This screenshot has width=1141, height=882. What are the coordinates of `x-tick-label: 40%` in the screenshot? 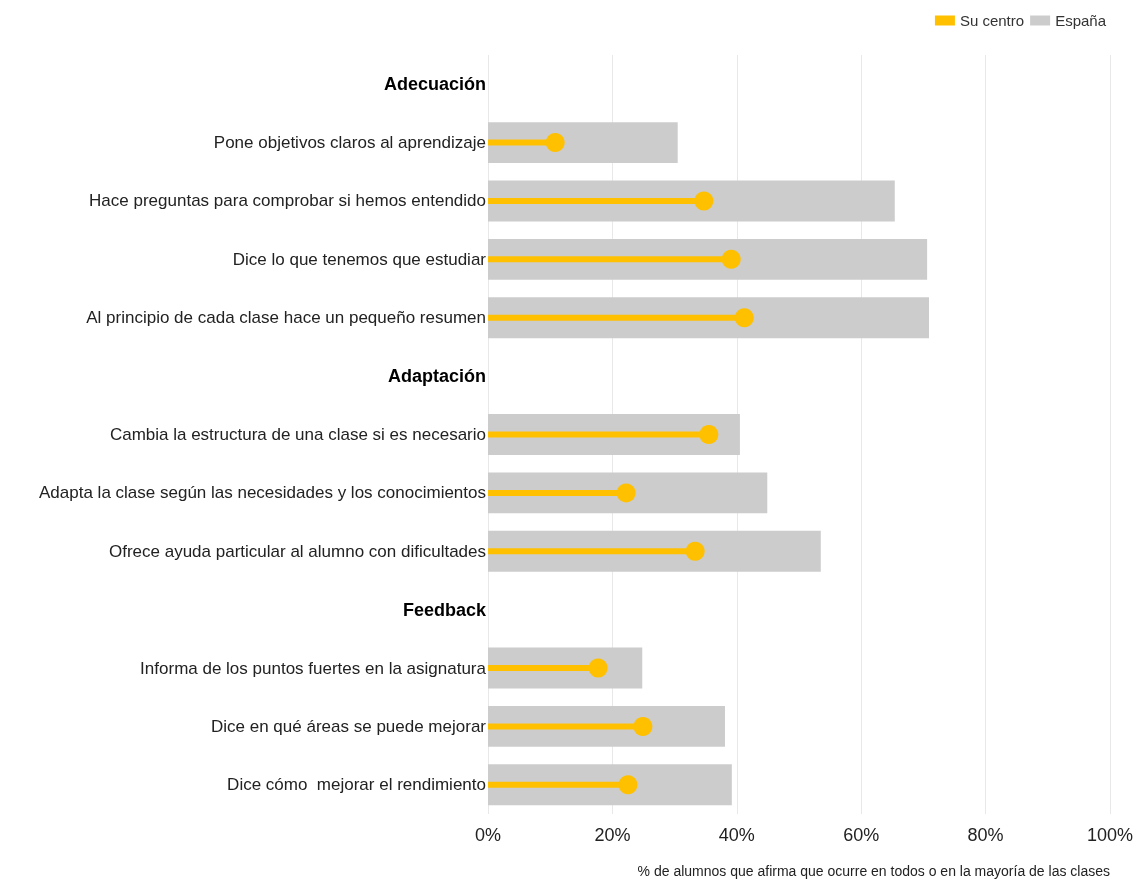 It's located at (736, 835).